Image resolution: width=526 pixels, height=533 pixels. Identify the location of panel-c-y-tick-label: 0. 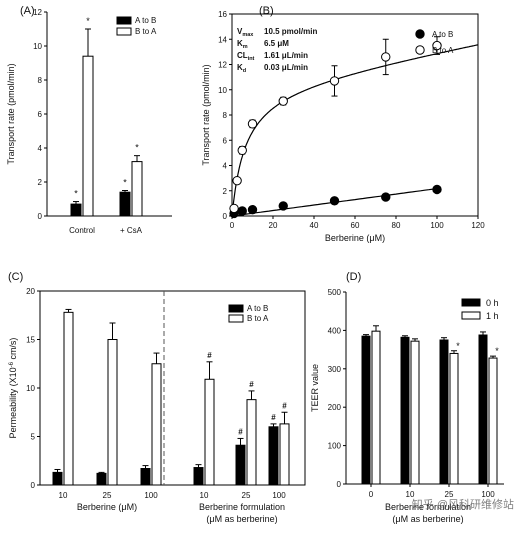
(33, 485).